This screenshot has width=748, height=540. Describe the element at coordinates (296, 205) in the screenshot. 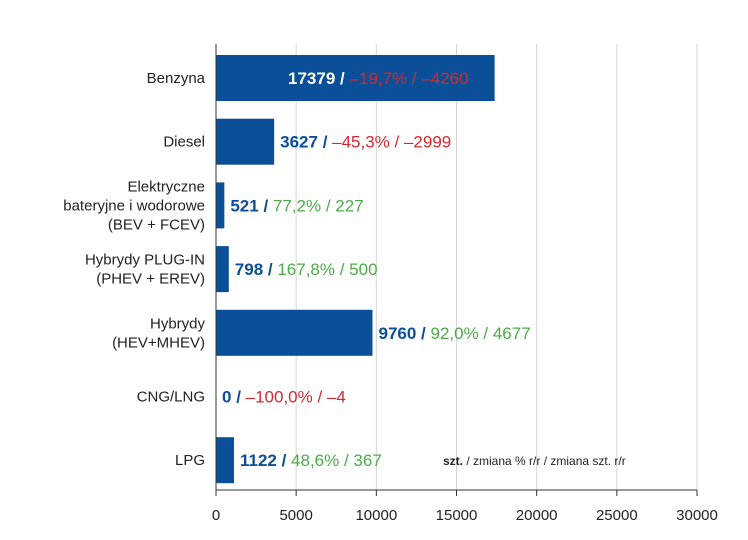

I see `value-label-2: 521 / 77,2% / 227` at that location.